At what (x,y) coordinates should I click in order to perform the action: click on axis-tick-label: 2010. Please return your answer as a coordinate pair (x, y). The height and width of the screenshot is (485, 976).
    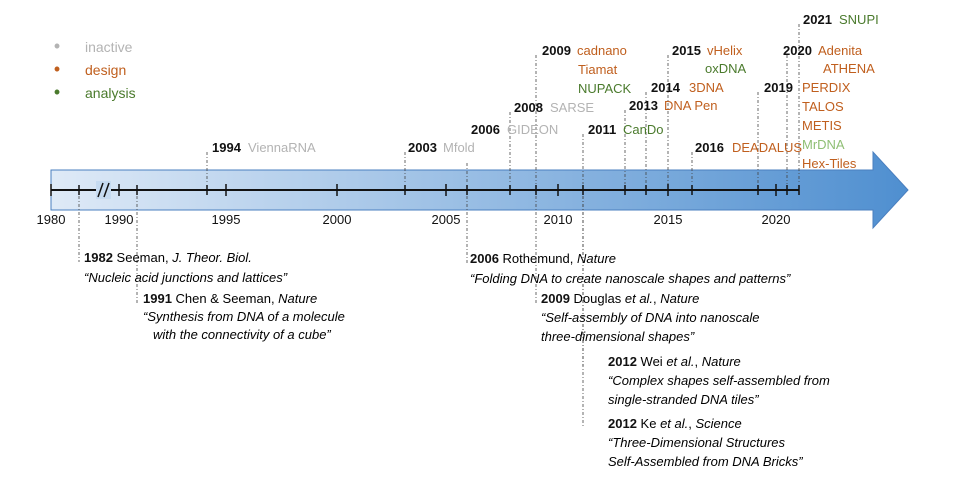
    Looking at the image, I should click on (558, 219).